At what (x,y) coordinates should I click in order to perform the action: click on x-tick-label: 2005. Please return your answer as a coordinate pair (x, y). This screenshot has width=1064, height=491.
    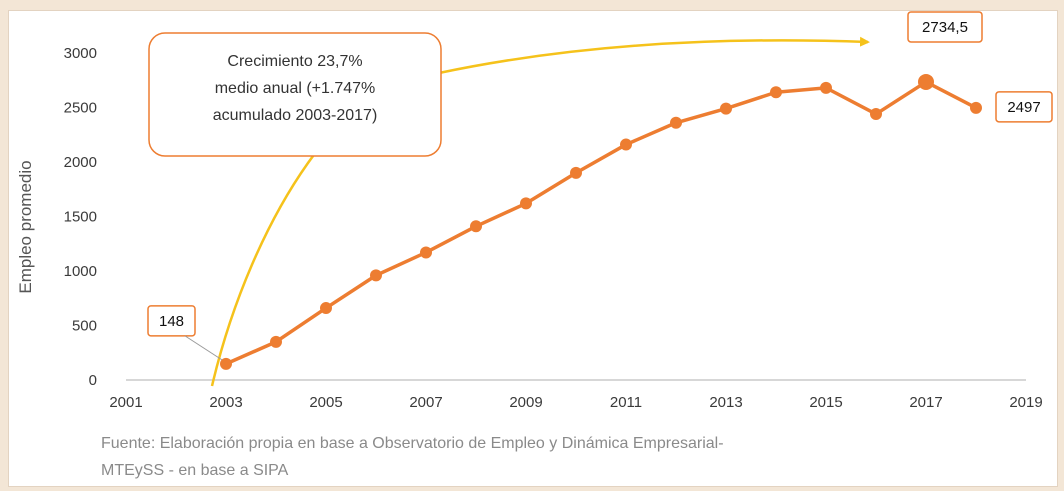
    Looking at the image, I should click on (325, 402).